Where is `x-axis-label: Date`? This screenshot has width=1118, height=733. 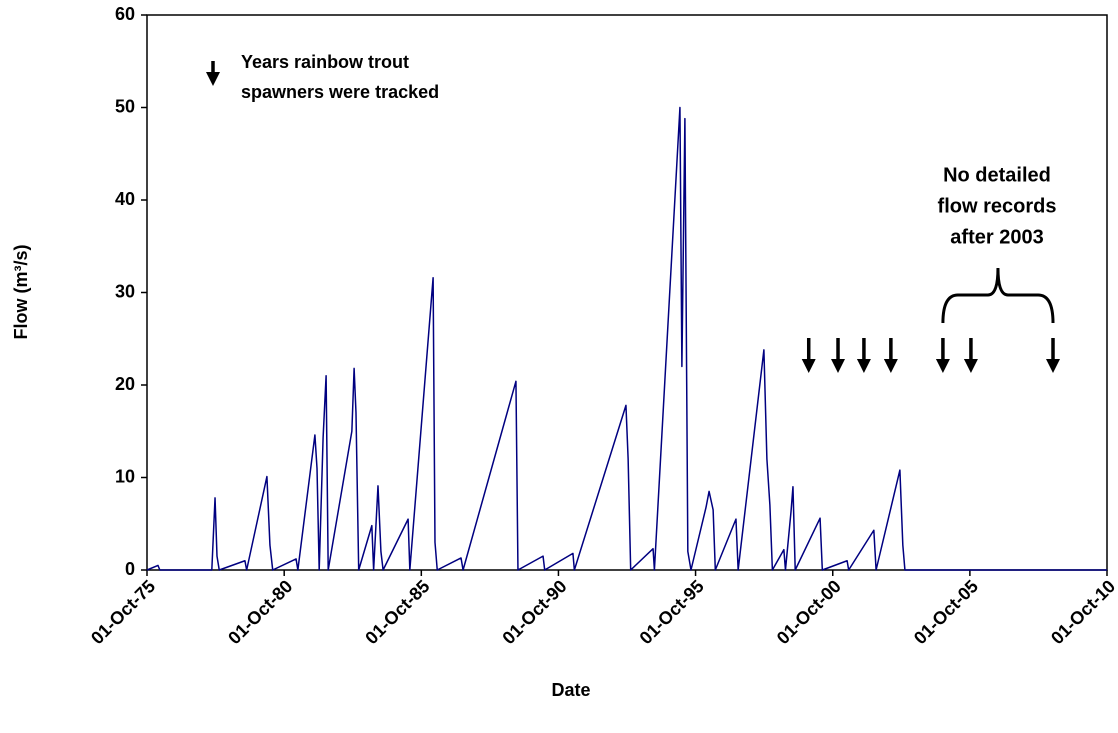
x-axis-label: Date is located at coordinates (570, 690).